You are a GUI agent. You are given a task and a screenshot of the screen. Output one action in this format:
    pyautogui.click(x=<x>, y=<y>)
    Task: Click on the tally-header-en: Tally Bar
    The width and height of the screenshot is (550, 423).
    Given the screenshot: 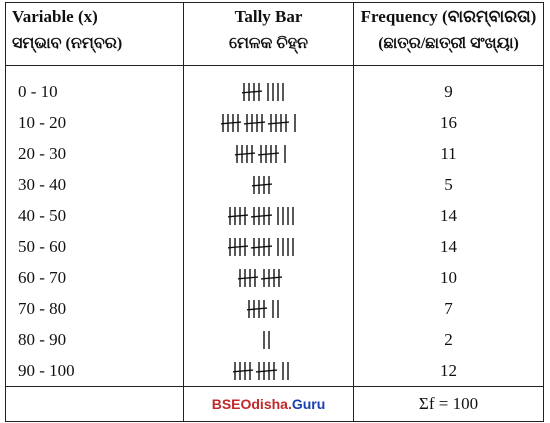 What is the action you would take?
    pyautogui.click(x=268, y=16)
    